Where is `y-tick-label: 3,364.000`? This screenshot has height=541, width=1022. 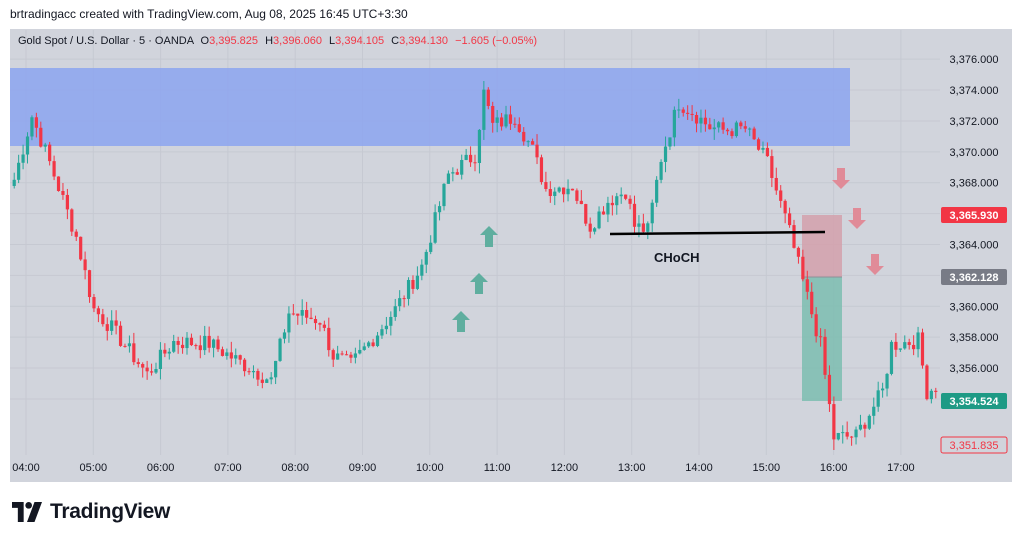
y-tick-label: 3,364.000 is located at coordinates (974, 246).